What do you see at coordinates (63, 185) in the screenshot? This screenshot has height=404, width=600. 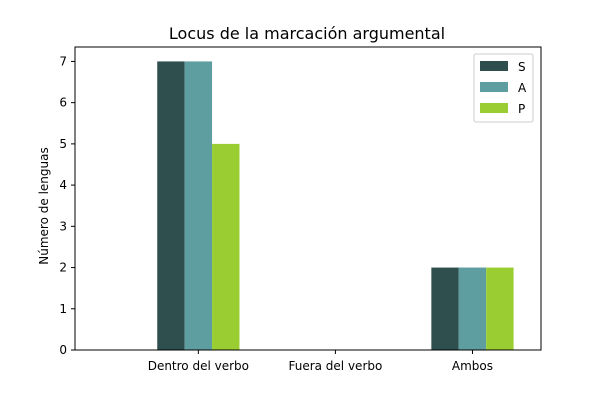 I see `y-tick-label: 4` at bounding box center [63, 185].